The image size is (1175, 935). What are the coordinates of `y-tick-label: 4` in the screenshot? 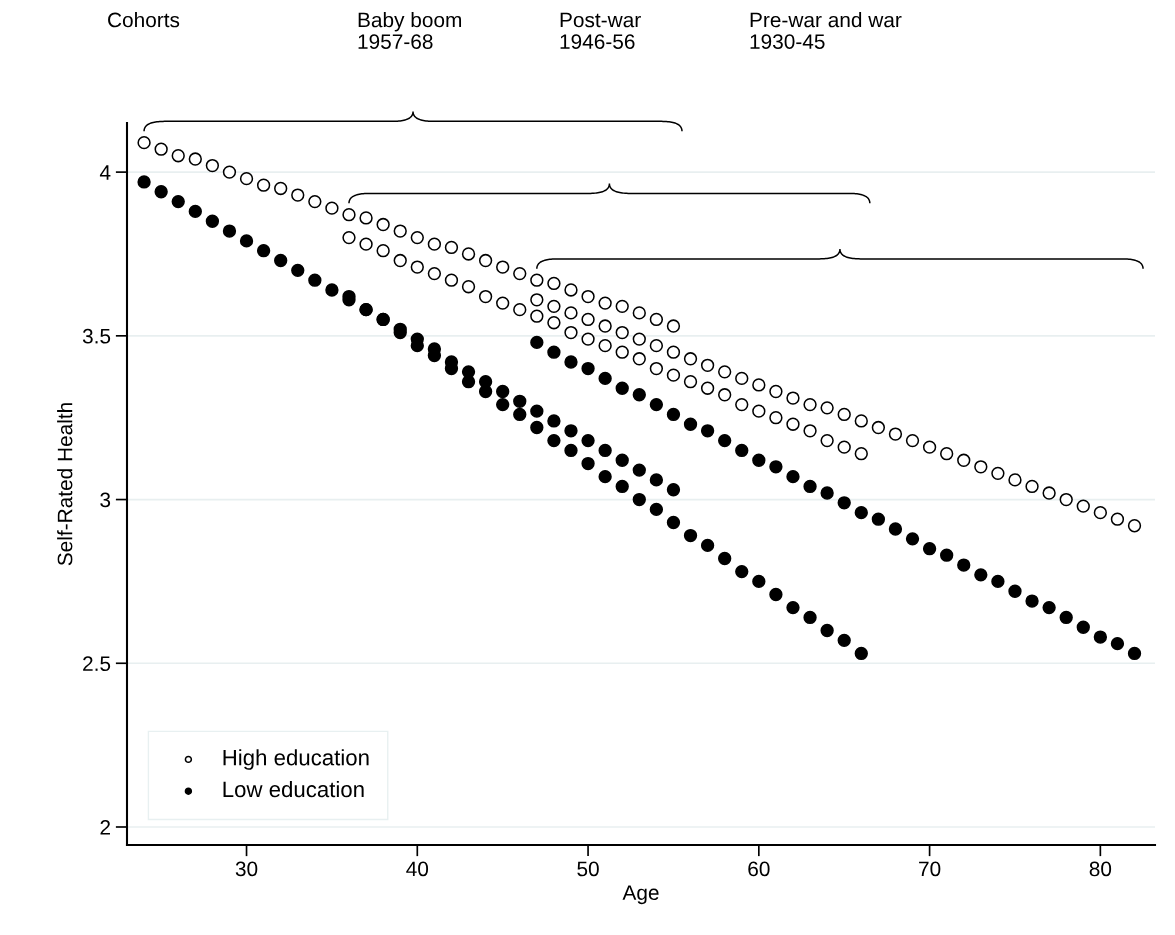 It's located at (105, 172).